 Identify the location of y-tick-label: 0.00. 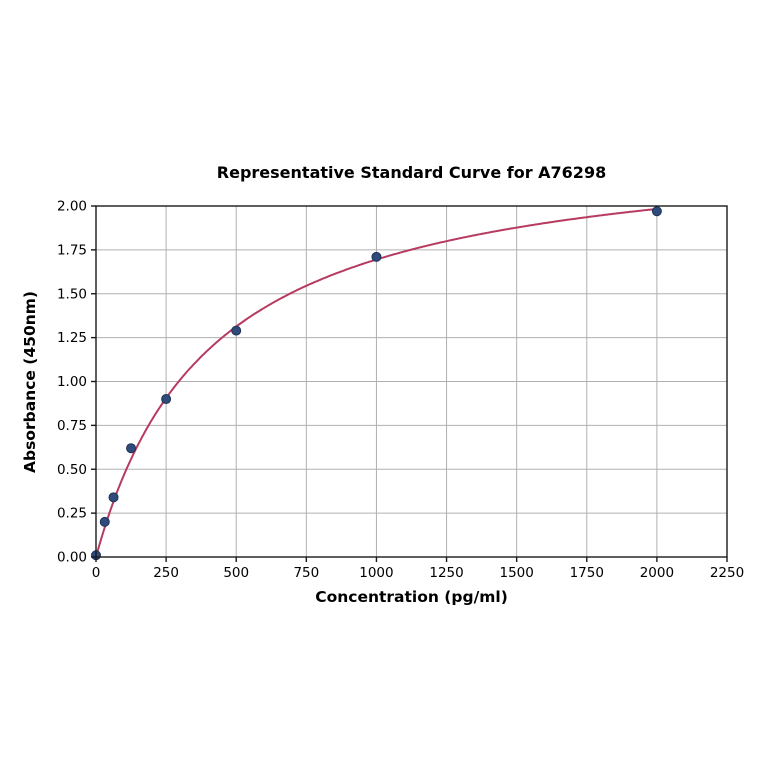
(72, 558).